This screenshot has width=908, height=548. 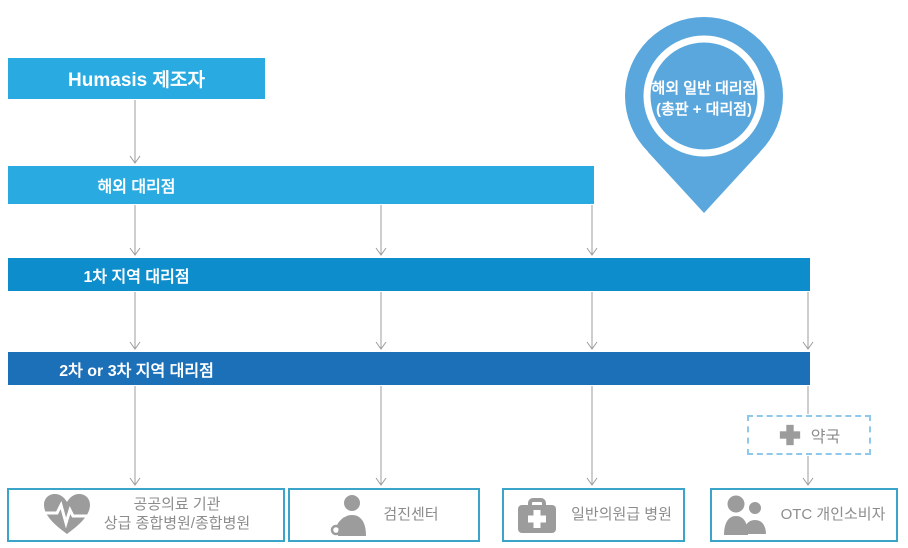 I want to click on doctor-icon, so click(x=349, y=515).